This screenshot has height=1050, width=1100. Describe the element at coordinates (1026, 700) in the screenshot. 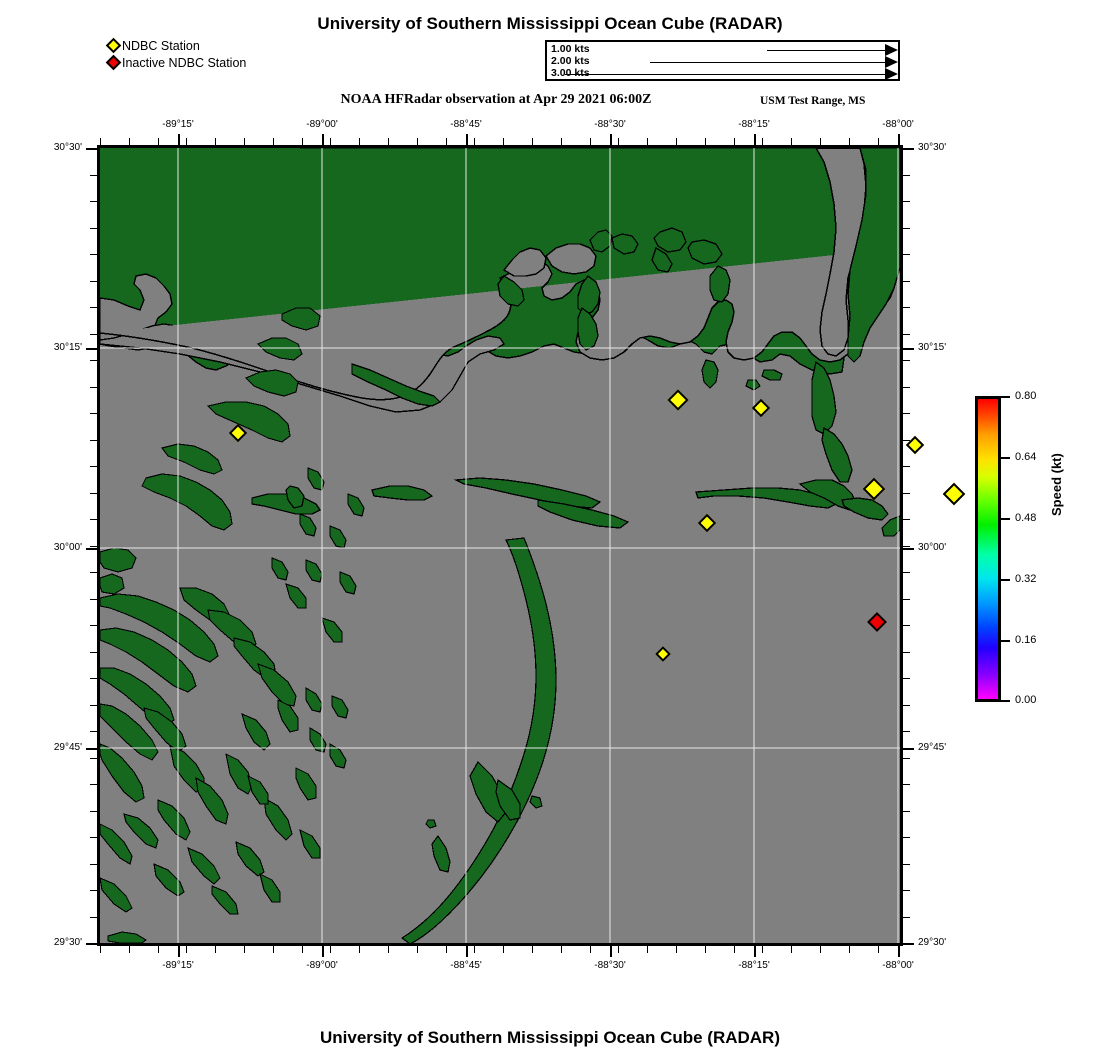

I see `colorbar-label-5: 0.00` at that location.